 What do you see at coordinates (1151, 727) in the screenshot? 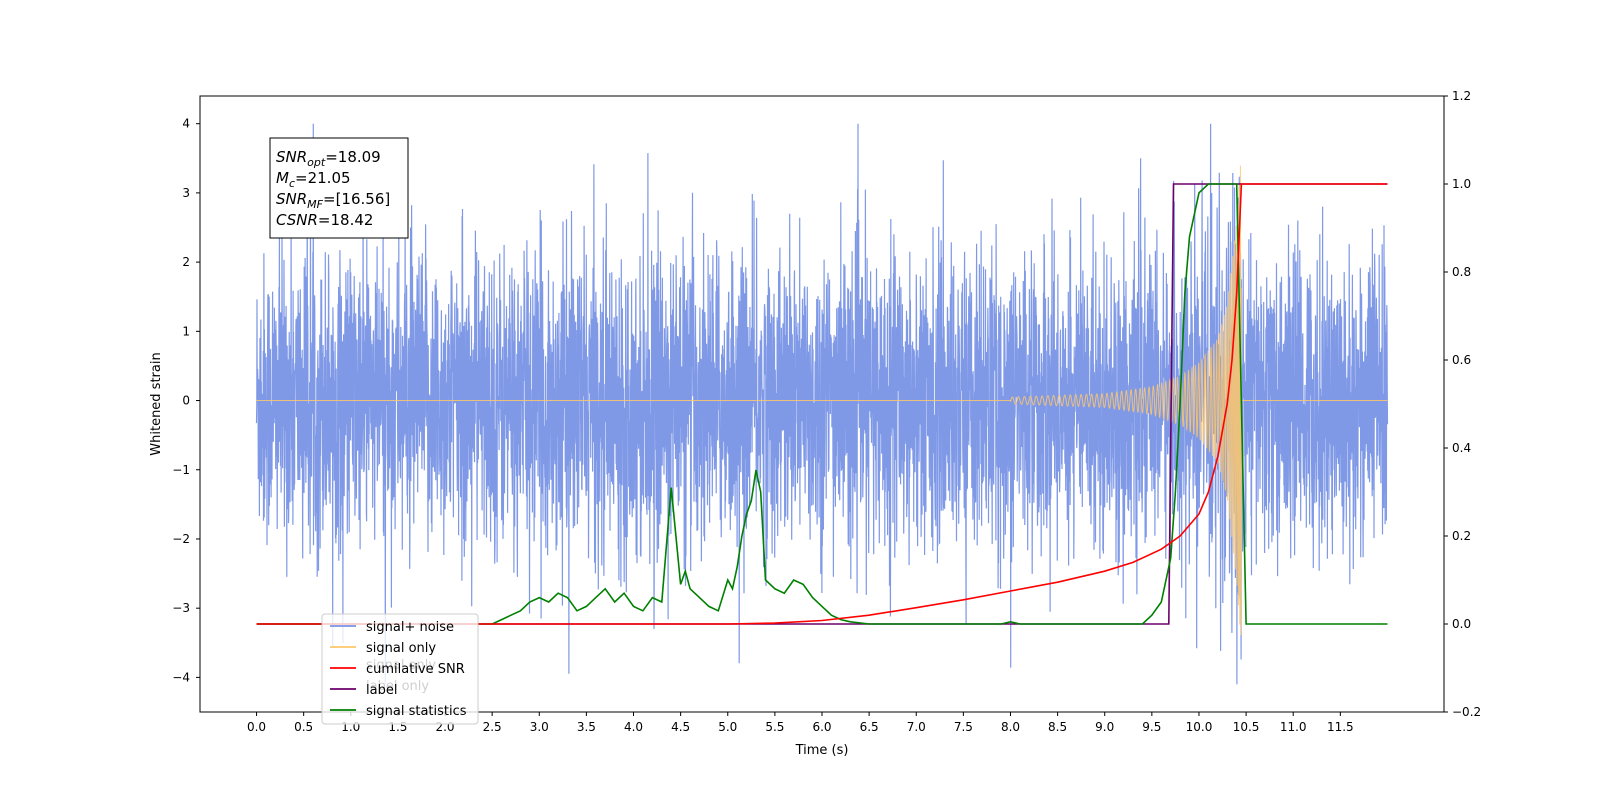
I see `x-tick-label: 9.5` at bounding box center [1151, 727].